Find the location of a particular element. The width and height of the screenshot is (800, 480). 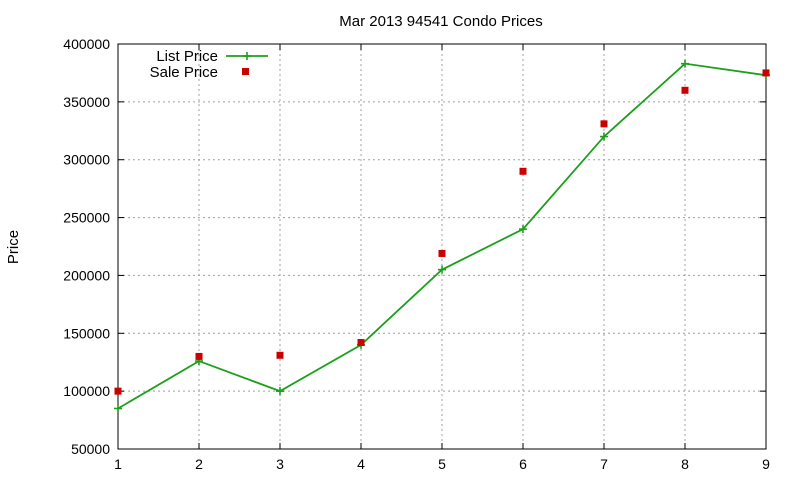

y-tick-label: 50000 is located at coordinates (90, 449).